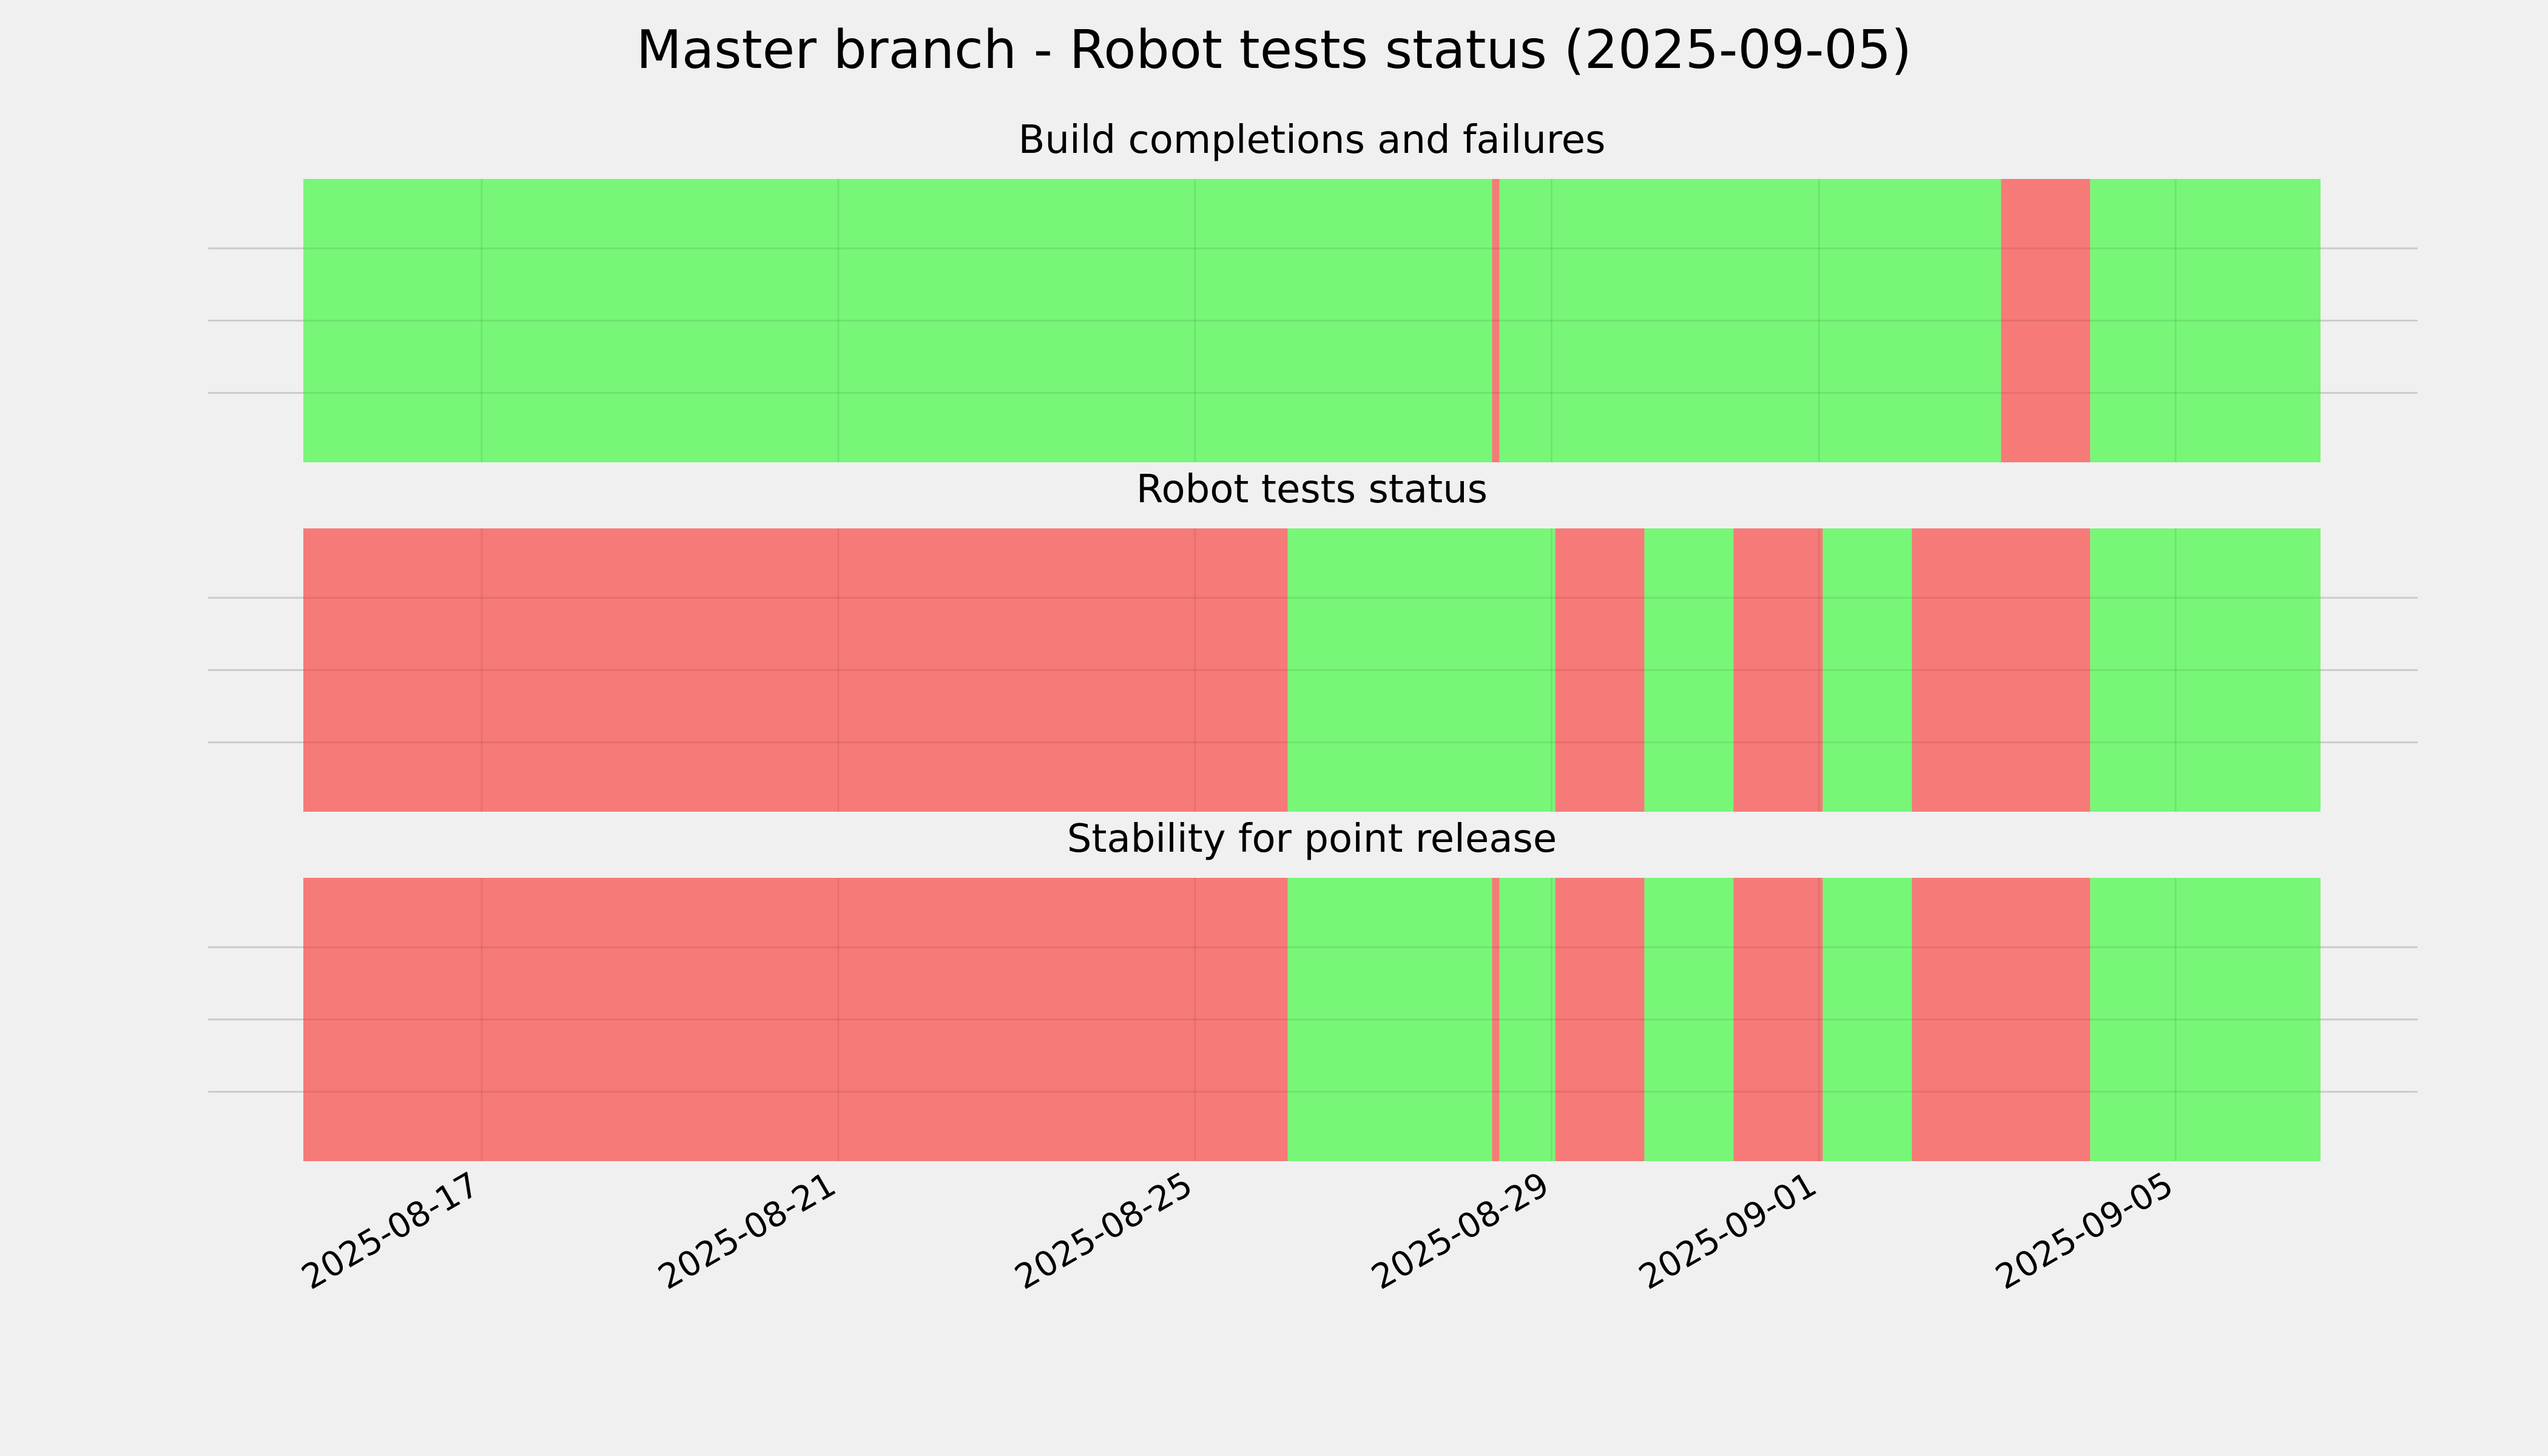  I want to click on x-tick-label: 2025-09-05, so click(2084, 1231).